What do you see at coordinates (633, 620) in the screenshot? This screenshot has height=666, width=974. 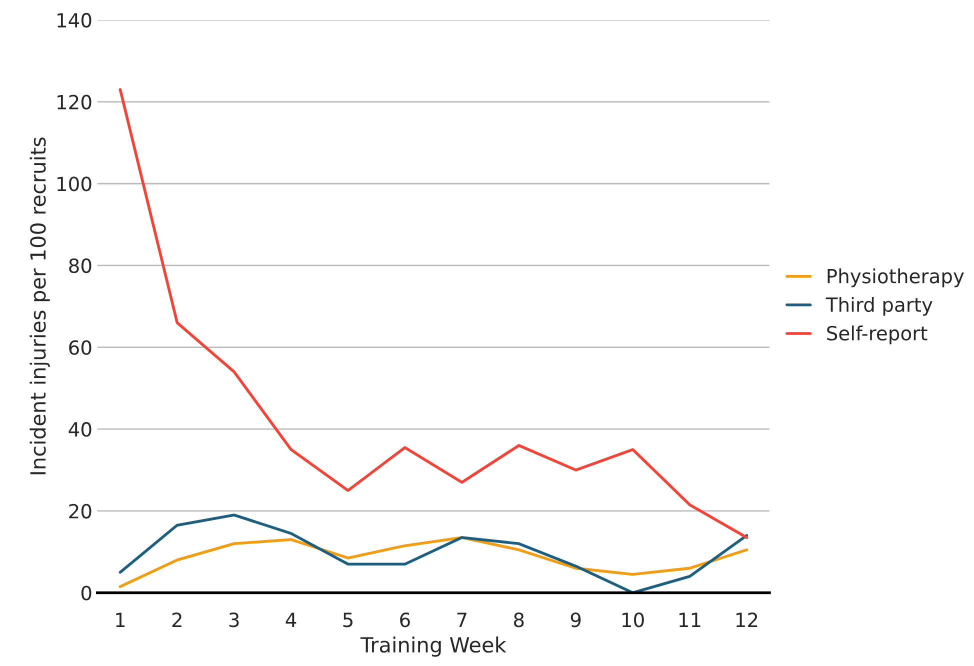 I see `x-tick-label: 10` at bounding box center [633, 620].